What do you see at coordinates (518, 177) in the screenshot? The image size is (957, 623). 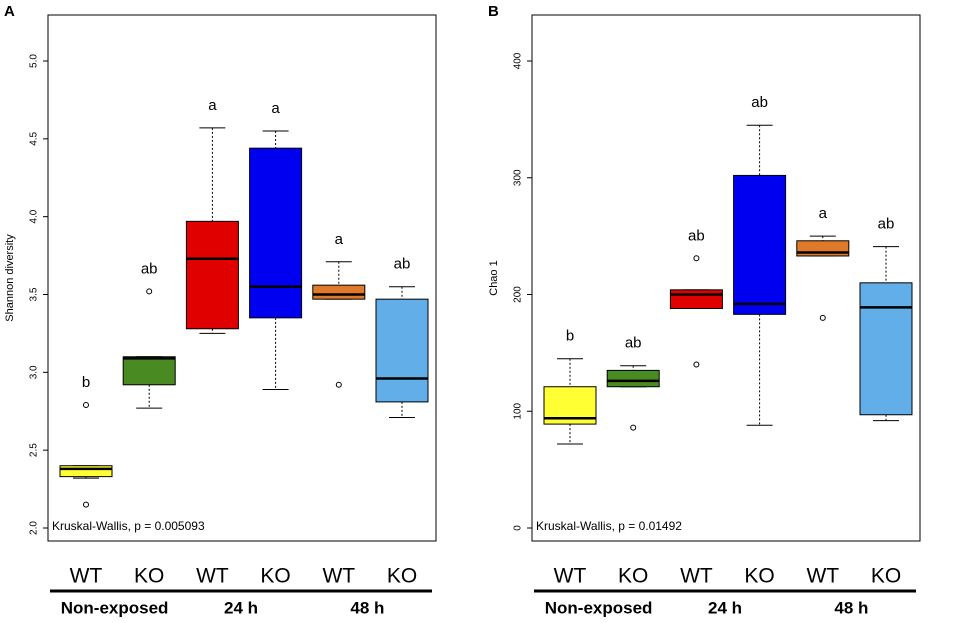 I see `y-tick-label: 300` at bounding box center [518, 177].